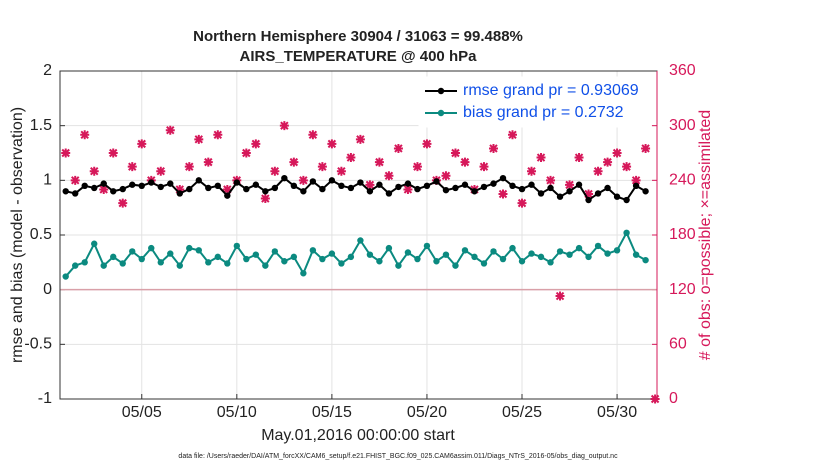  Describe the element at coordinates (38, 344) in the screenshot. I see `y-tick-label: -0.5` at that location.